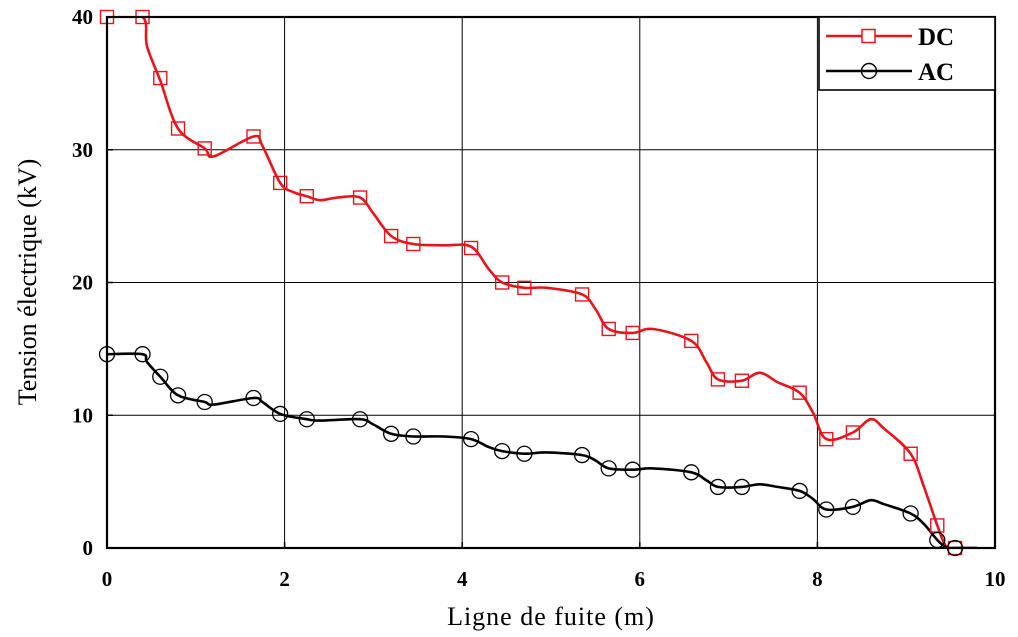  I want to click on legend-label-ac: AC, so click(936, 72).